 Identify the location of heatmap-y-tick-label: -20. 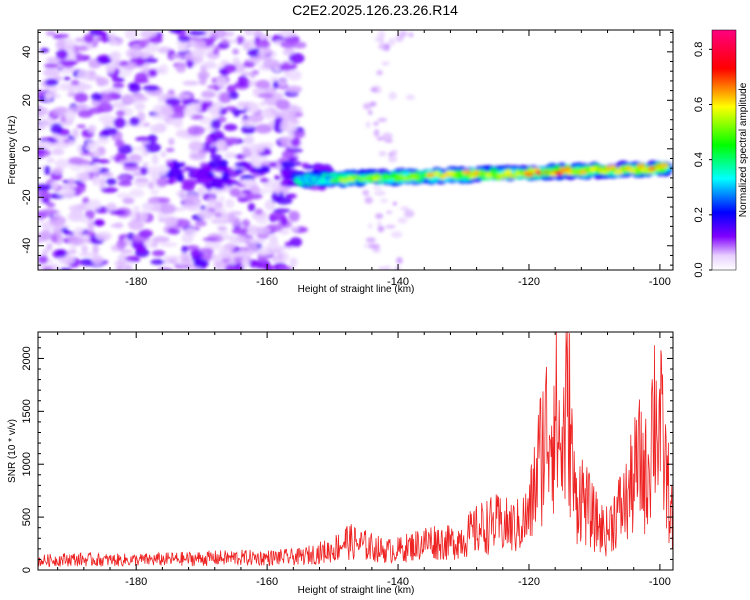
(27, 197).